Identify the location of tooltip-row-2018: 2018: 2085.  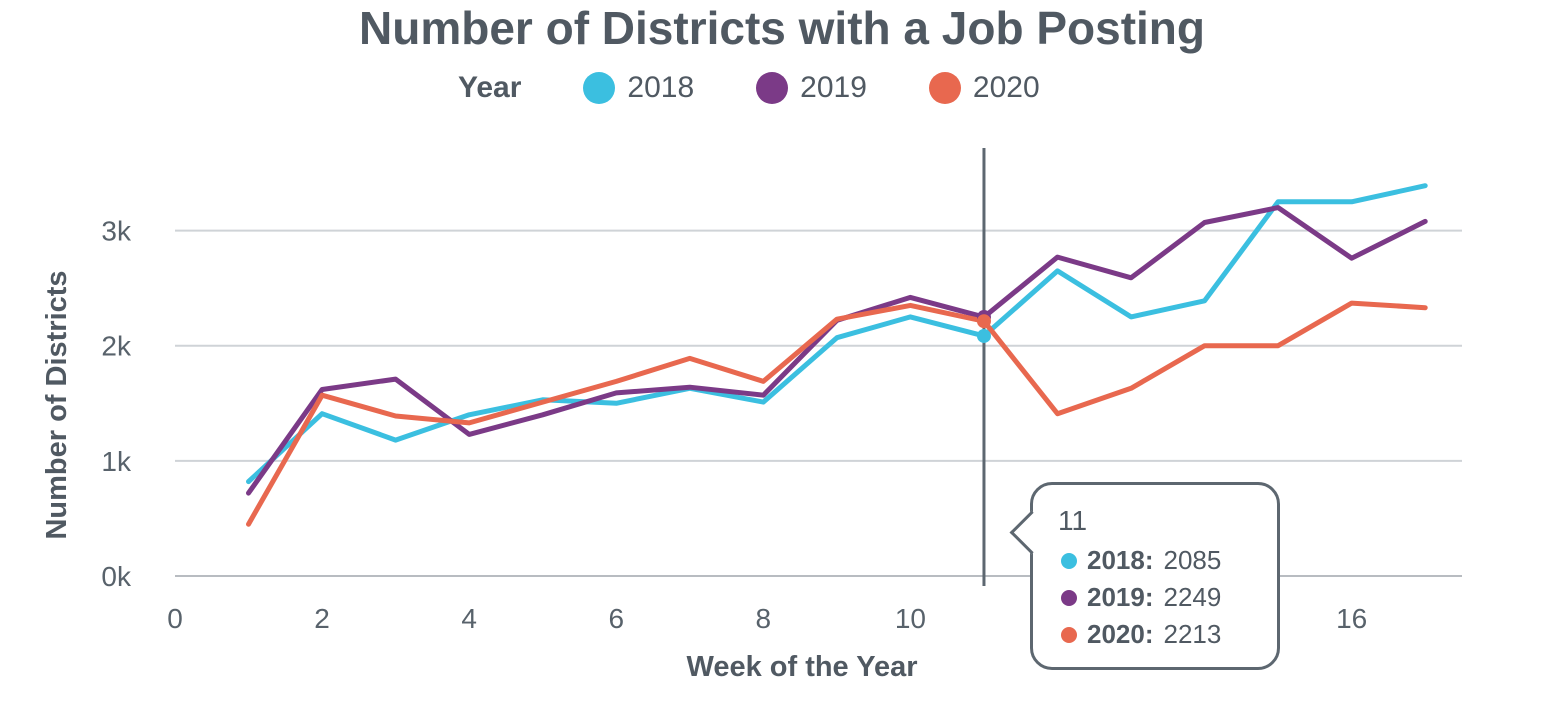
(1141, 560).